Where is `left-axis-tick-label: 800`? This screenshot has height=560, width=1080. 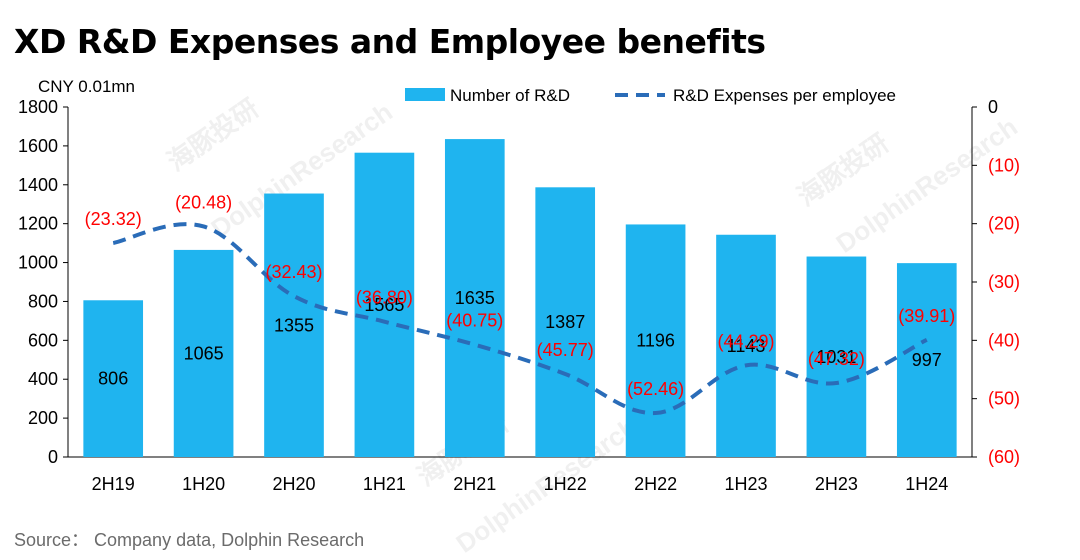 left-axis-tick-label: 800 is located at coordinates (43, 301).